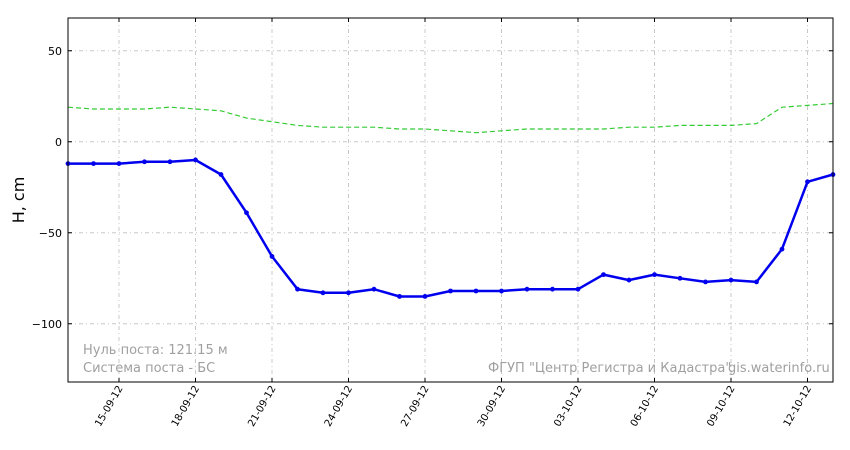 This screenshot has height=450, width=850. What do you see at coordinates (645, 406) in the screenshot?
I see `x-tick-label: 06-10-12` at bounding box center [645, 406].